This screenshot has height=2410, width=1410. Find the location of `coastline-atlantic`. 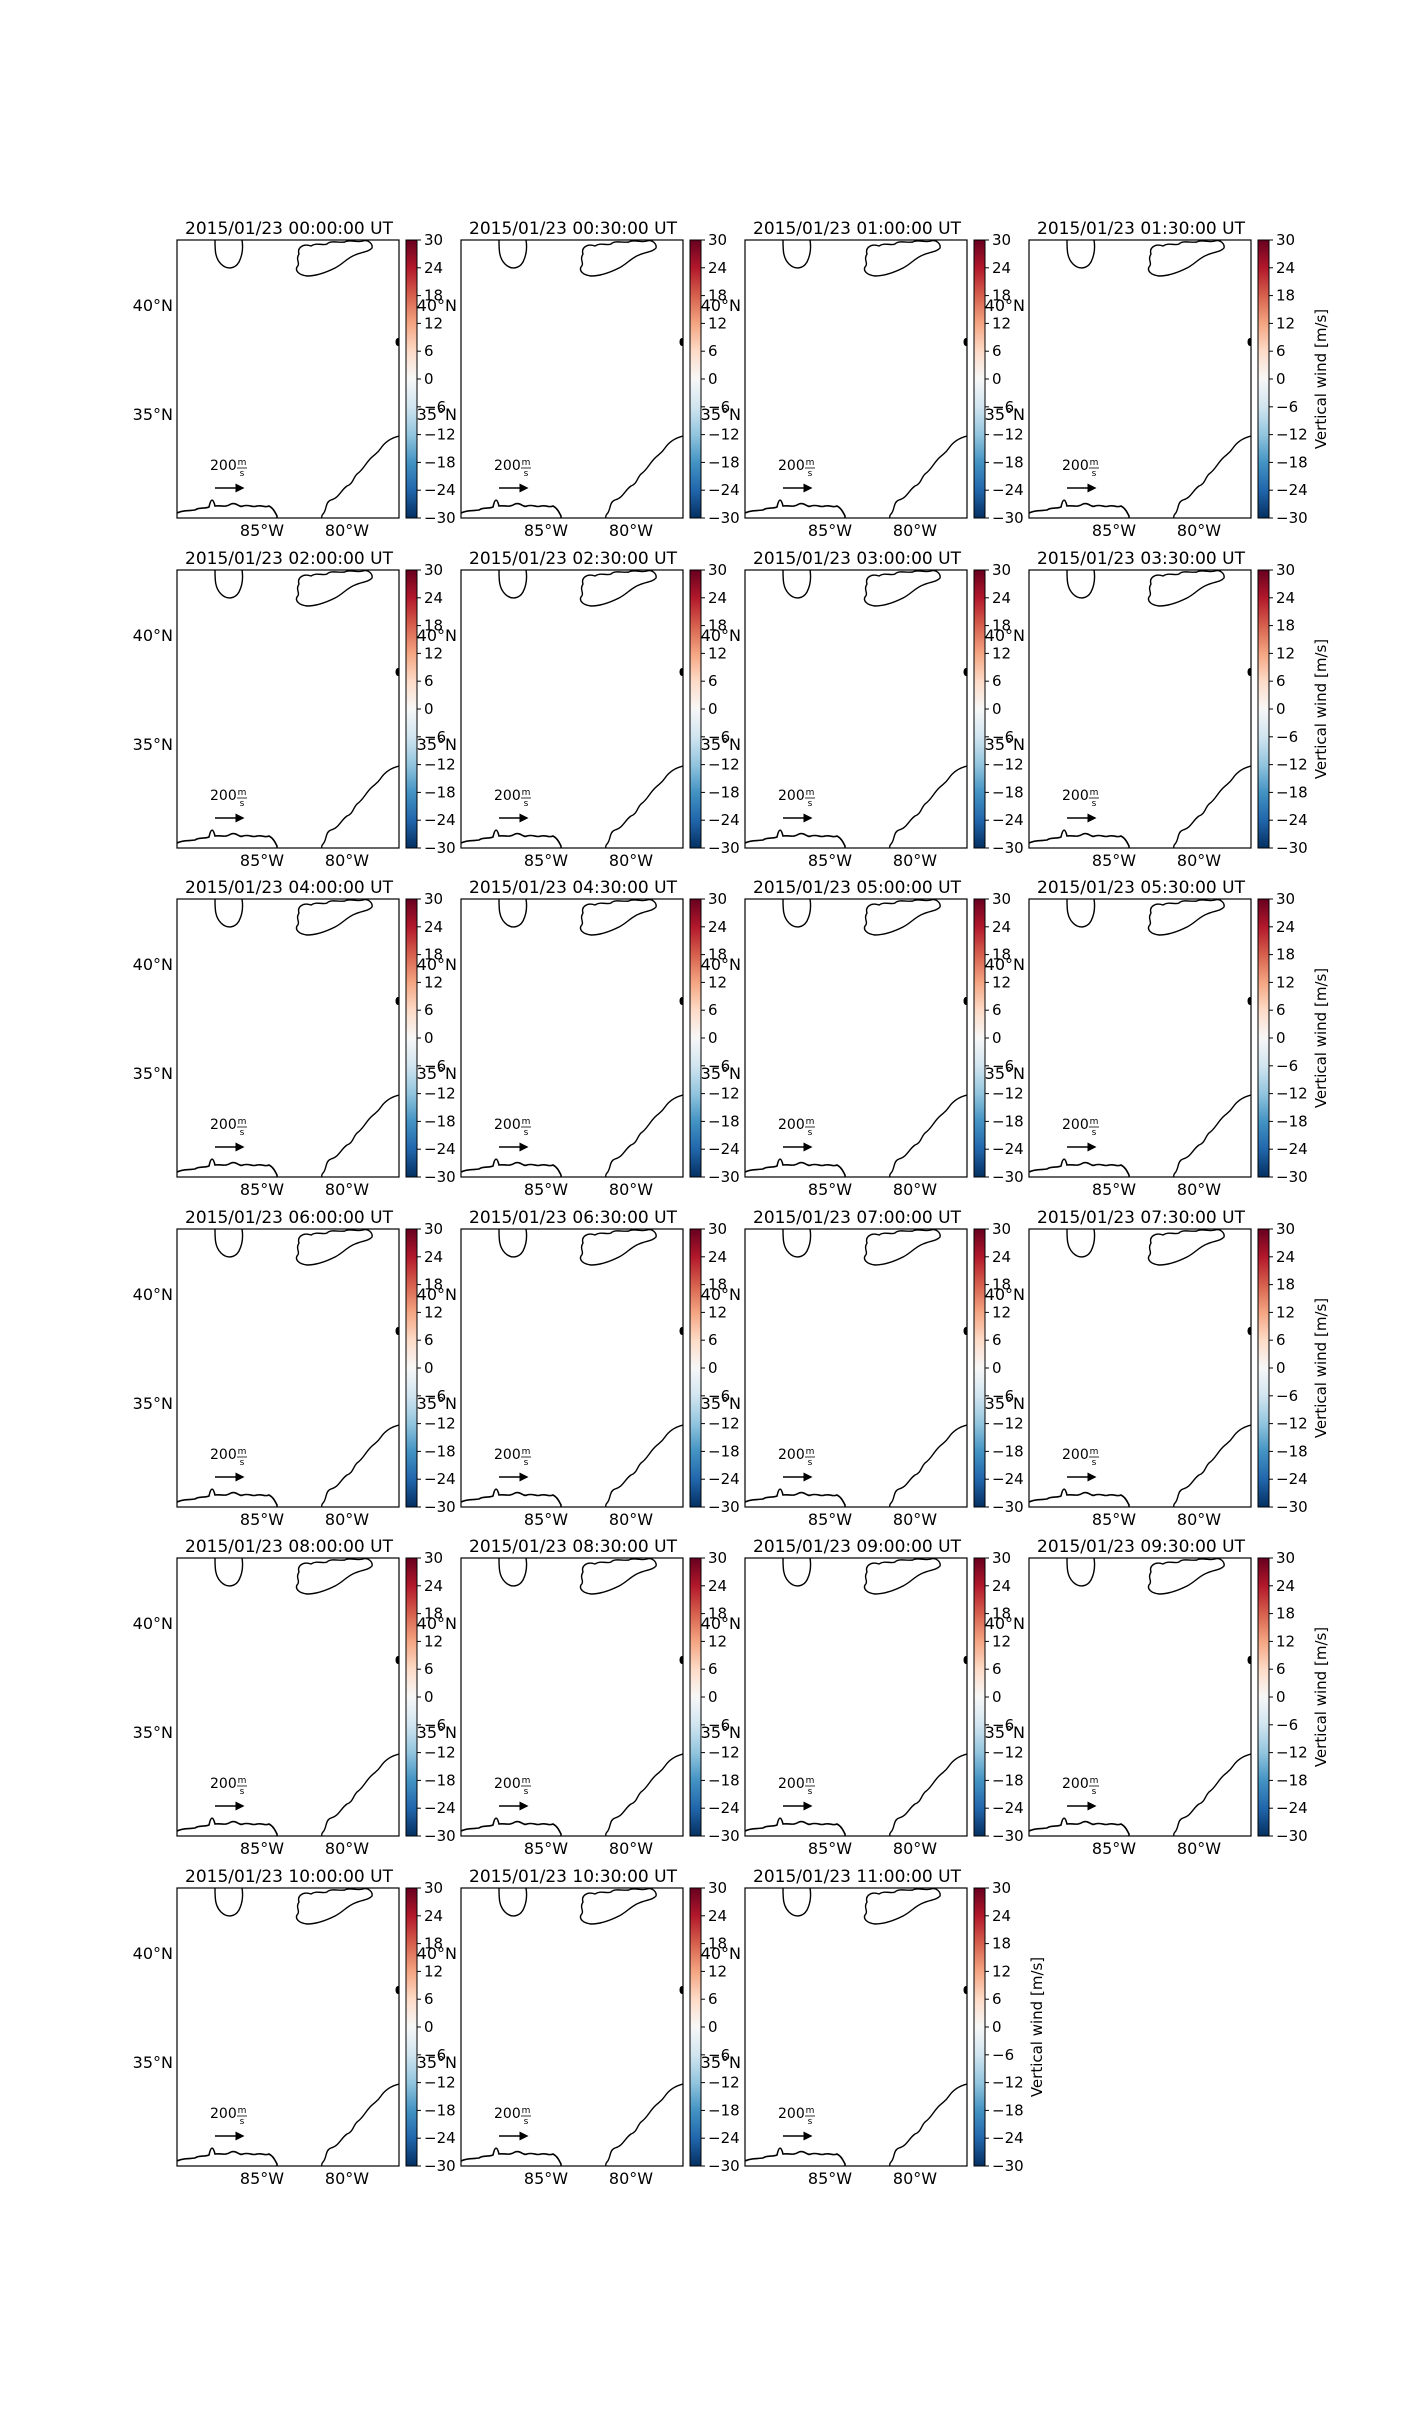

coastline-atlantic is located at coordinates (928, 806).